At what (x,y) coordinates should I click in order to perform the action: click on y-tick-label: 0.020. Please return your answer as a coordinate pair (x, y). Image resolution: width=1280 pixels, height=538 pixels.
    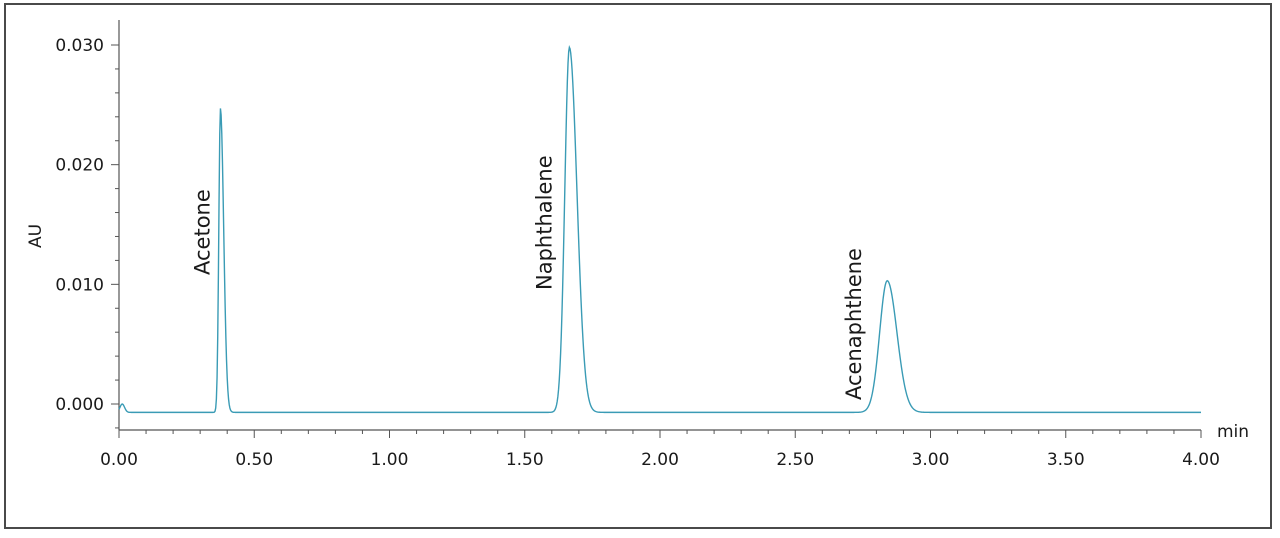
    Looking at the image, I should click on (79, 166).